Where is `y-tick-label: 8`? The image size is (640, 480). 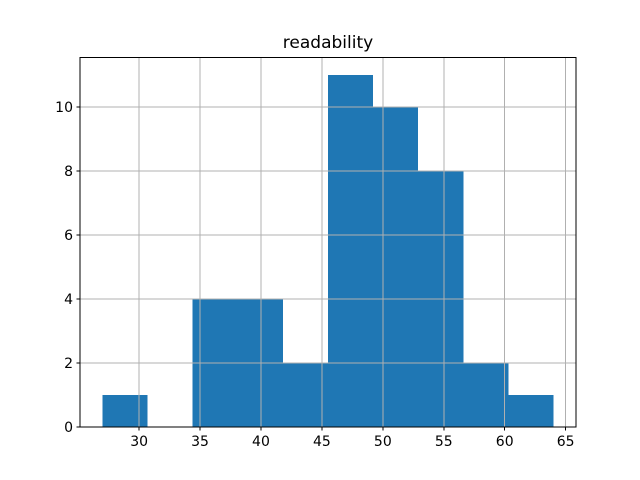
y-tick-label: 8 is located at coordinates (68, 172).